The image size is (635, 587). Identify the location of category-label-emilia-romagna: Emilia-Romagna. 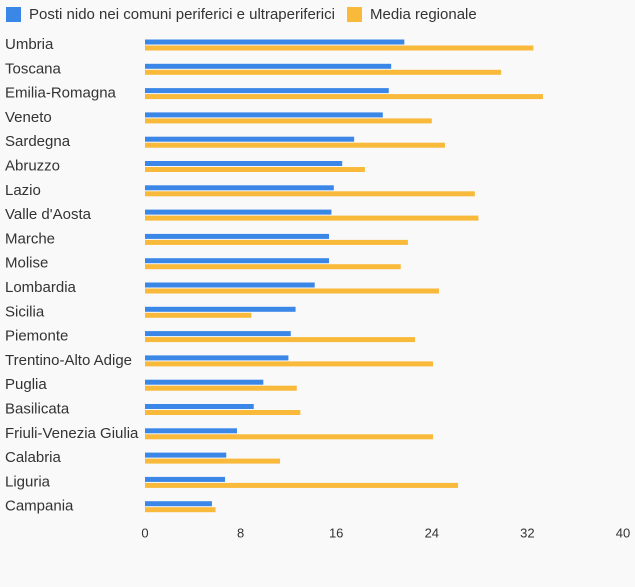
(61, 93).